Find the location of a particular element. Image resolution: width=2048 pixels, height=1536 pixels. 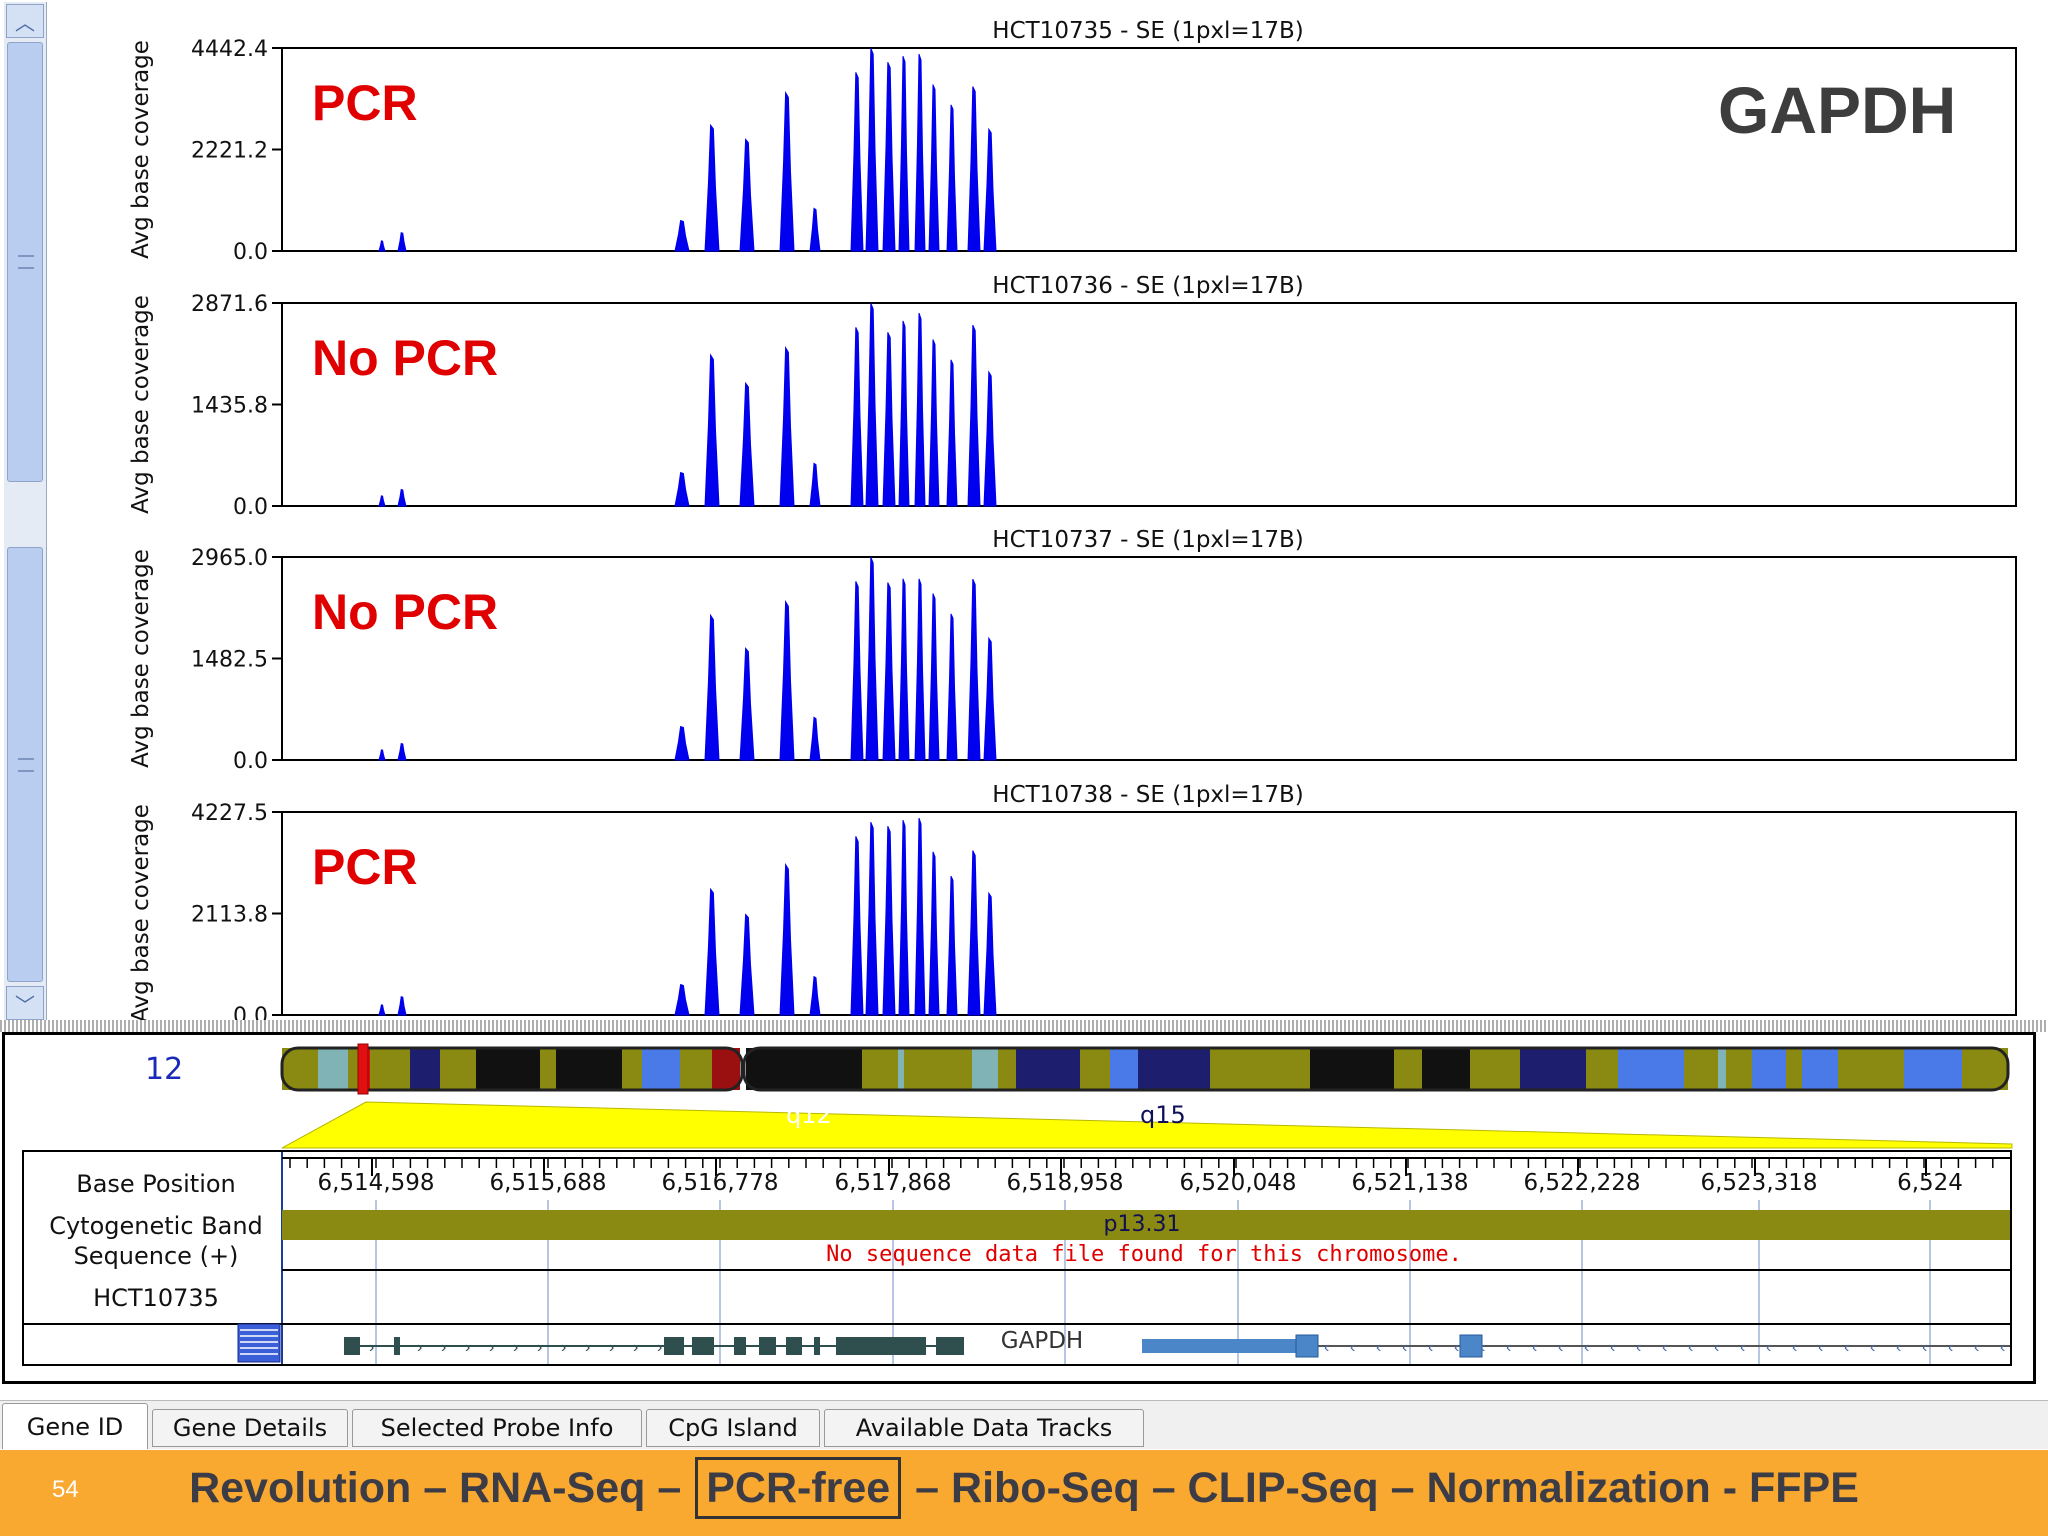

base-position-label: 6,520,048 is located at coordinates (1237, 1183).